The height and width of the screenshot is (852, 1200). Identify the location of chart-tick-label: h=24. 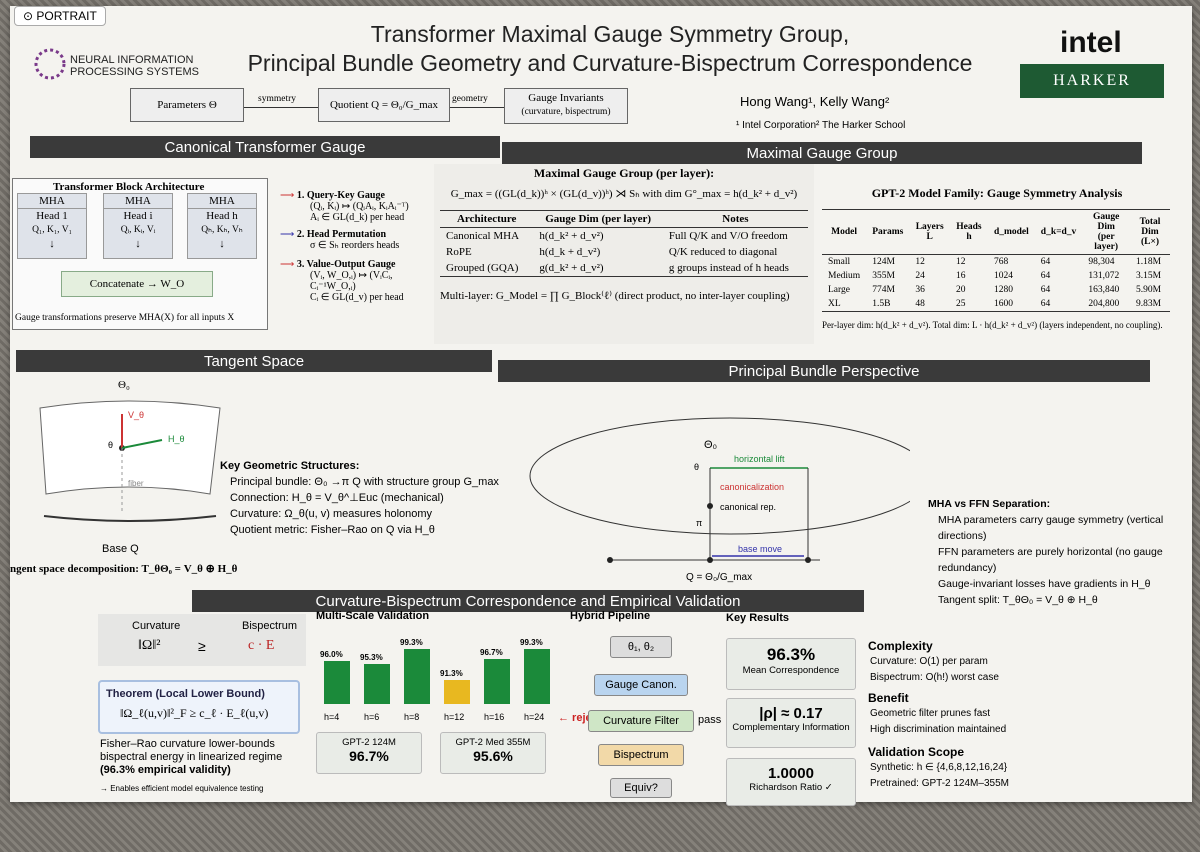
(534, 717).